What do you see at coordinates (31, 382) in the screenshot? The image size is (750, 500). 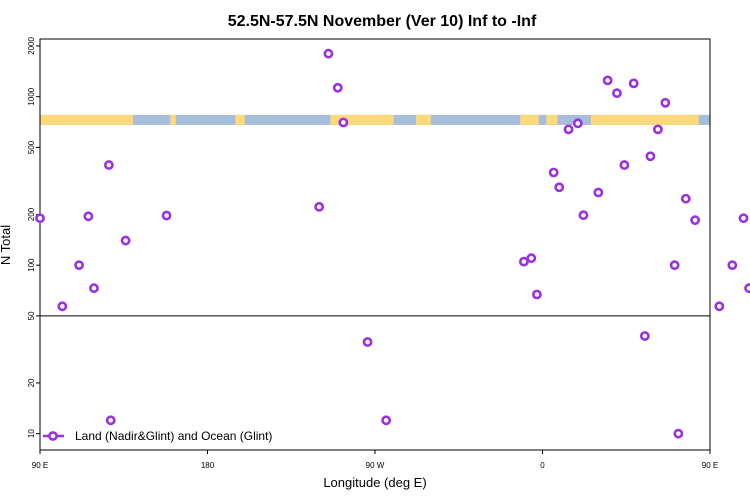 I see `y-tick-label: 20` at bounding box center [31, 382].